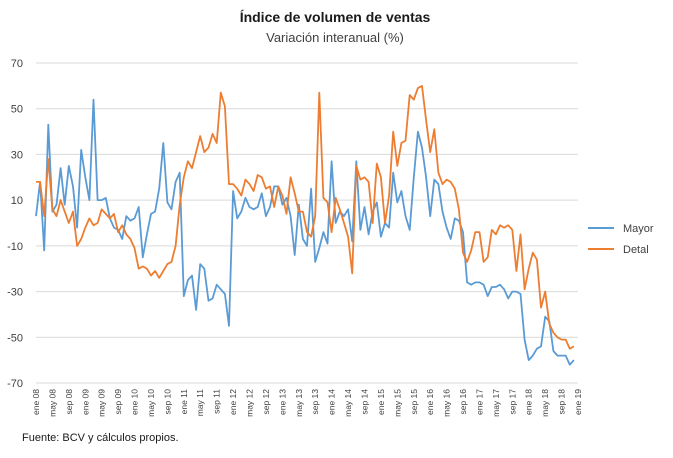 The image size is (673, 458). I want to click on source-note: Fuente: BCV y cálculos propios., so click(100, 438).